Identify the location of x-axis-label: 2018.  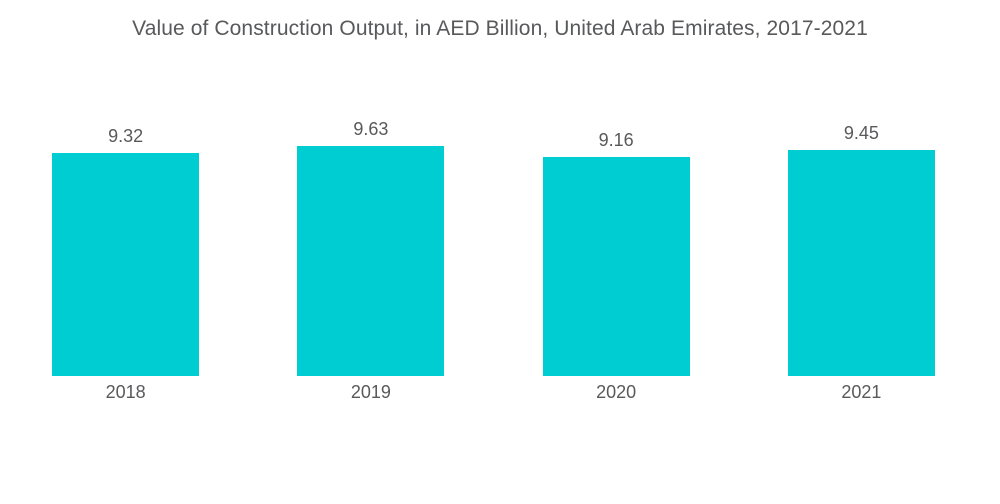
(125, 392).